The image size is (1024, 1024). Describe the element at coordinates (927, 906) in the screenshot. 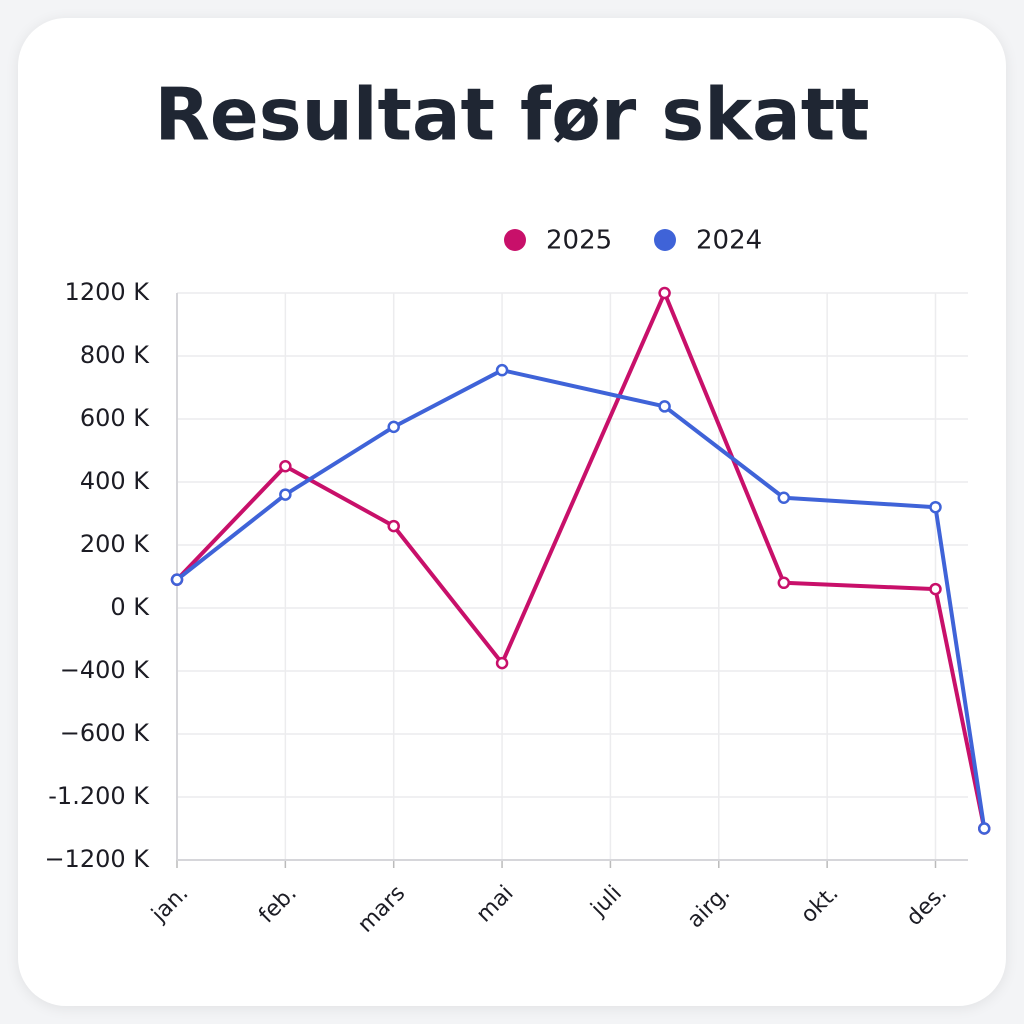

I see `x-tick-label: des.` at that location.